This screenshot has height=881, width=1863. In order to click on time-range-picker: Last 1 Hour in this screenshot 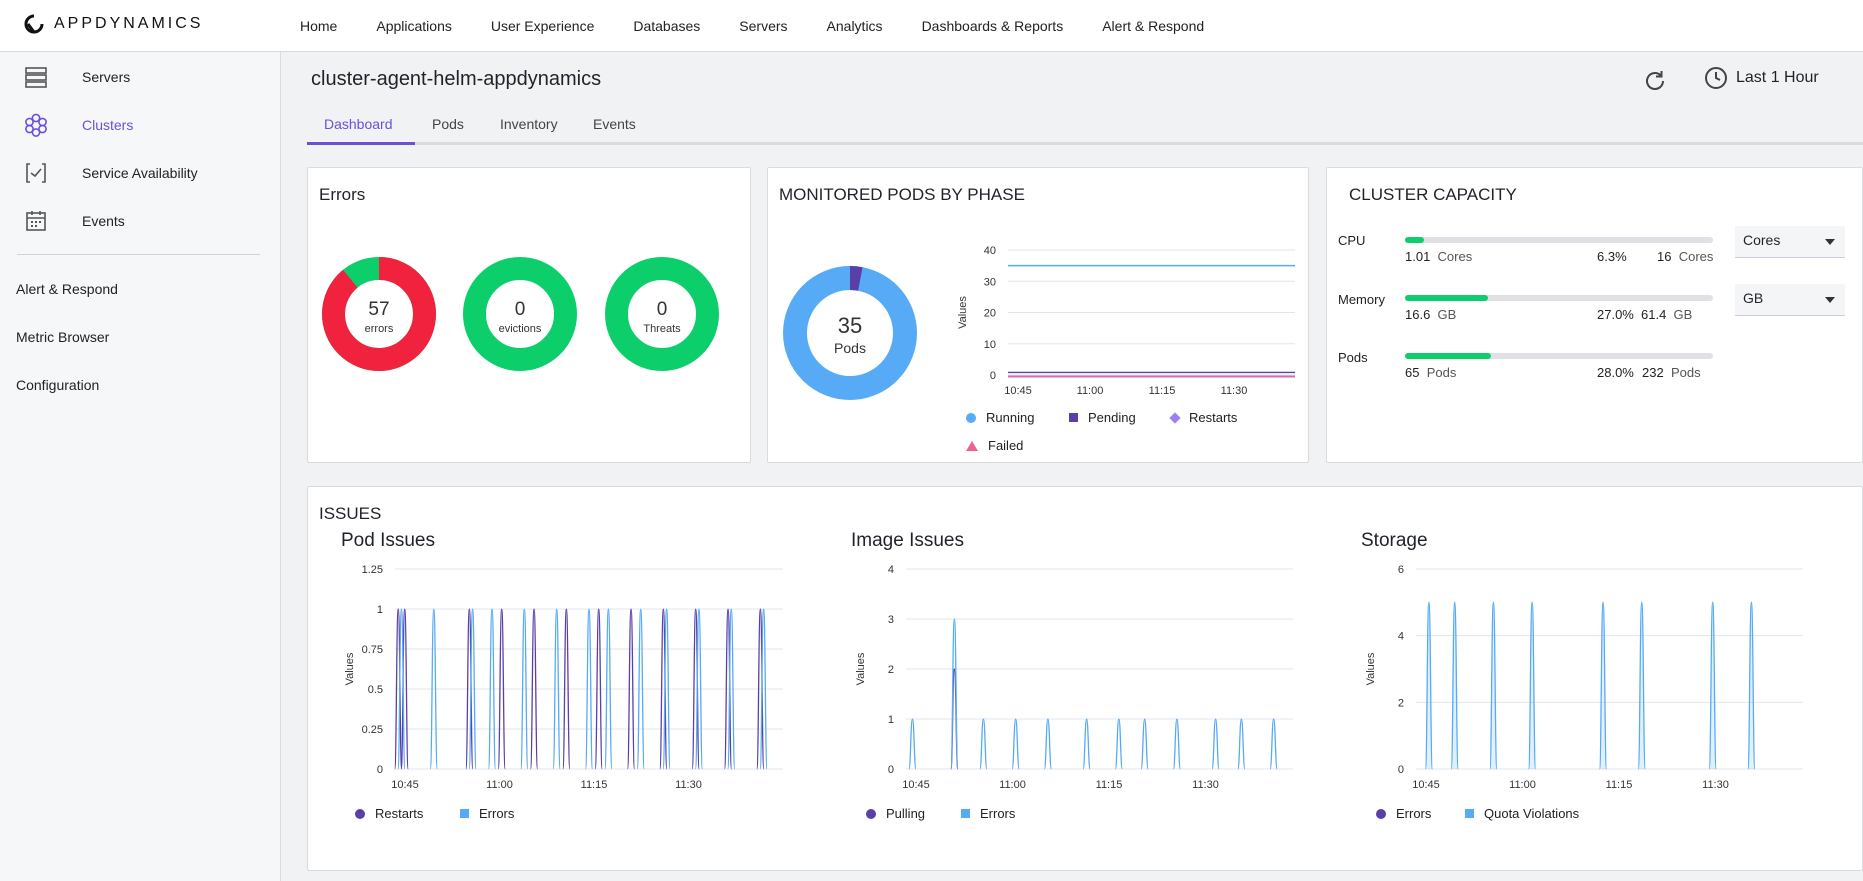, I will do `click(1761, 78)`.